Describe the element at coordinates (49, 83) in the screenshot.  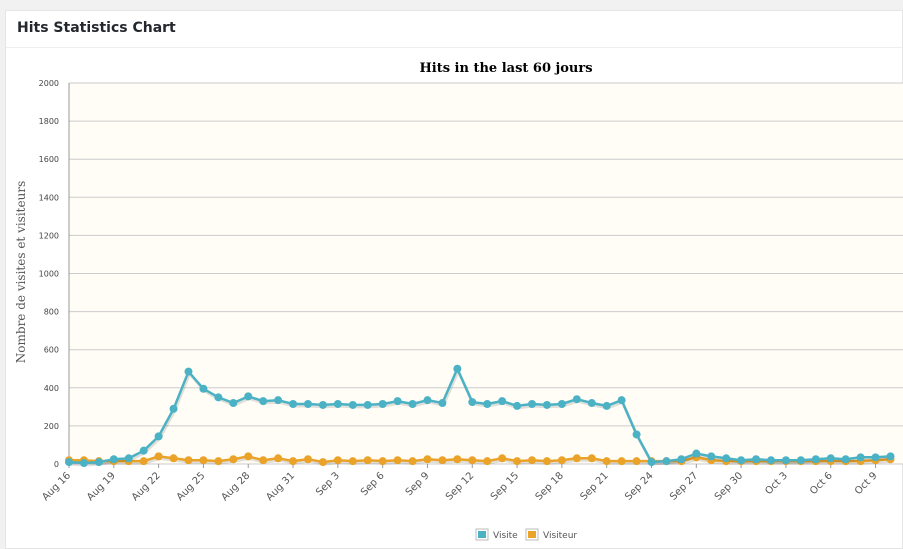
I see `y-tick-label: 2000` at that location.